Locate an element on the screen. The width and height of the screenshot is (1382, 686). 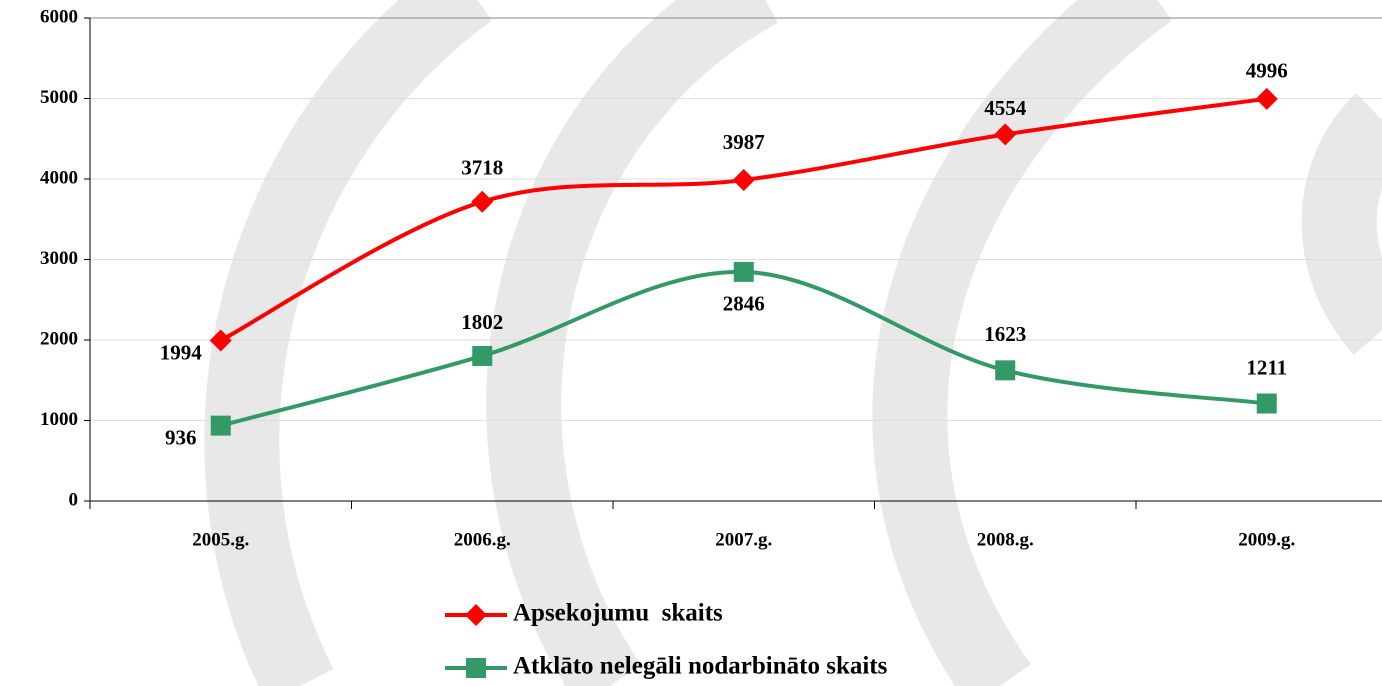
legend-label: Atklāto nelegāli nodarbināto skaits is located at coordinates (700, 666).